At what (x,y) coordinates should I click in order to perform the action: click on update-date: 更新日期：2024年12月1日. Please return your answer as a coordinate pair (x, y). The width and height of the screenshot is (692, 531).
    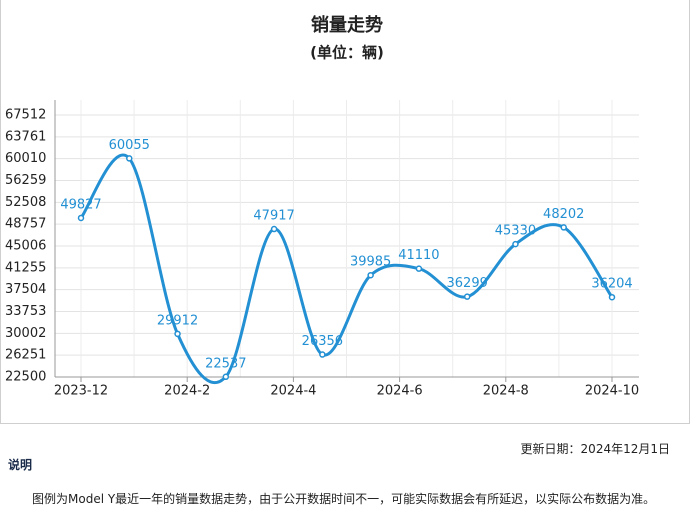
    Looking at the image, I should click on (595, 449).